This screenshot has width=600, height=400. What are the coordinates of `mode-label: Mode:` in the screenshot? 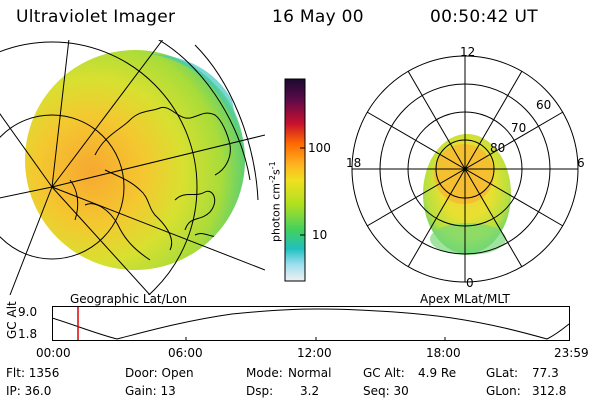 It's located at (264, 373).